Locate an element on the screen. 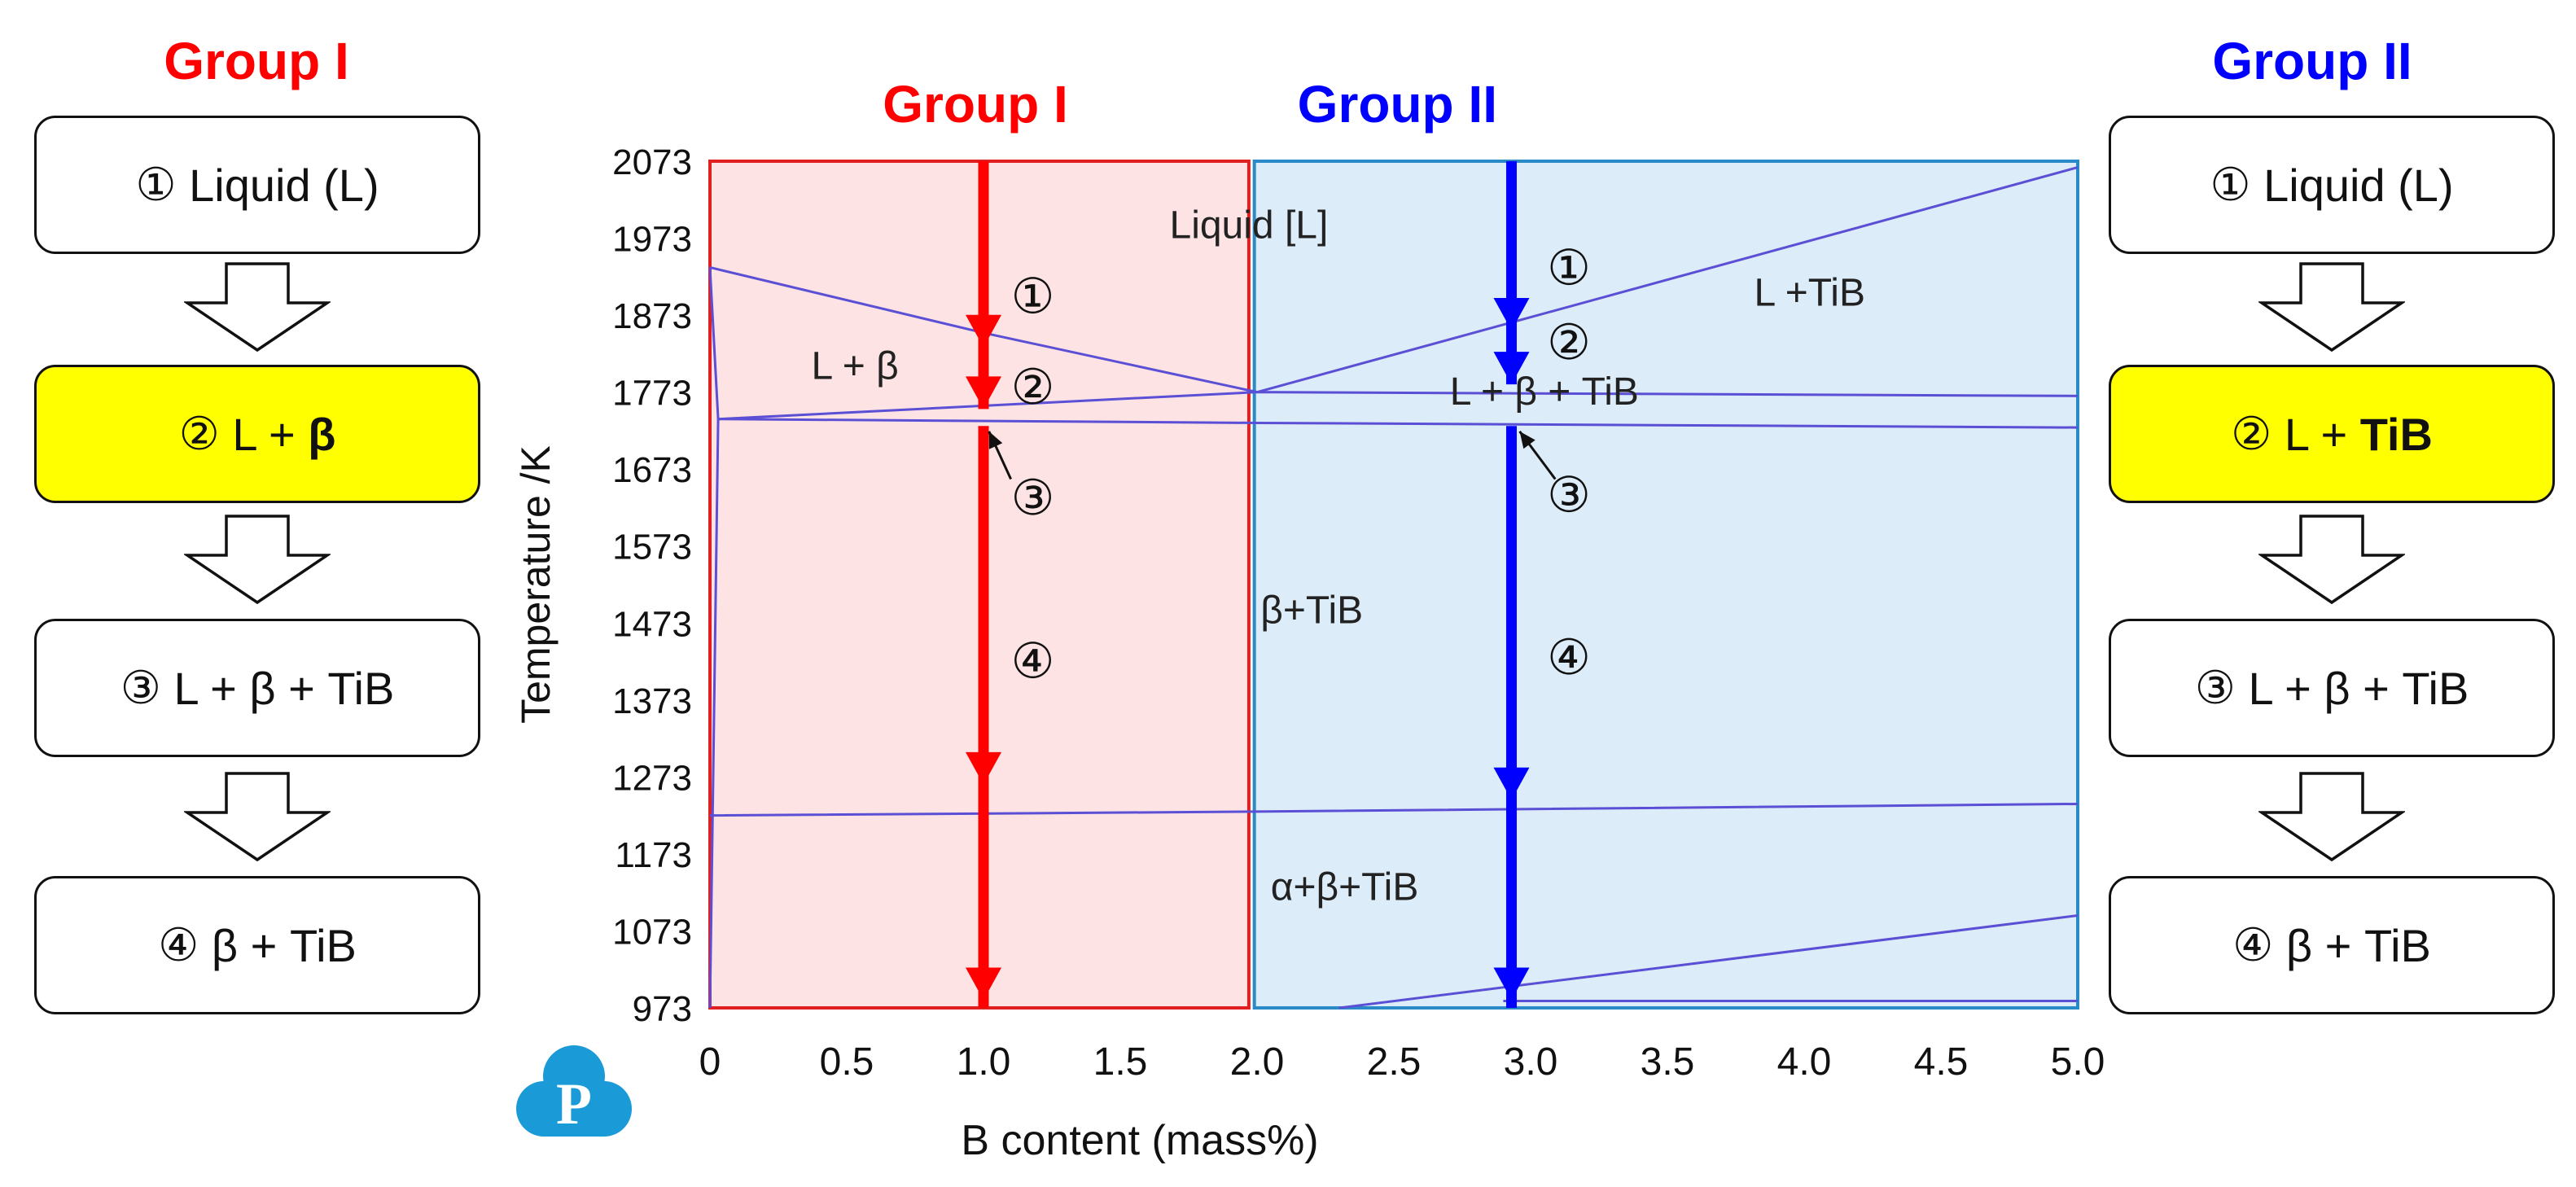  y-tick-label: 1173 is located at coordinates (653, 855).